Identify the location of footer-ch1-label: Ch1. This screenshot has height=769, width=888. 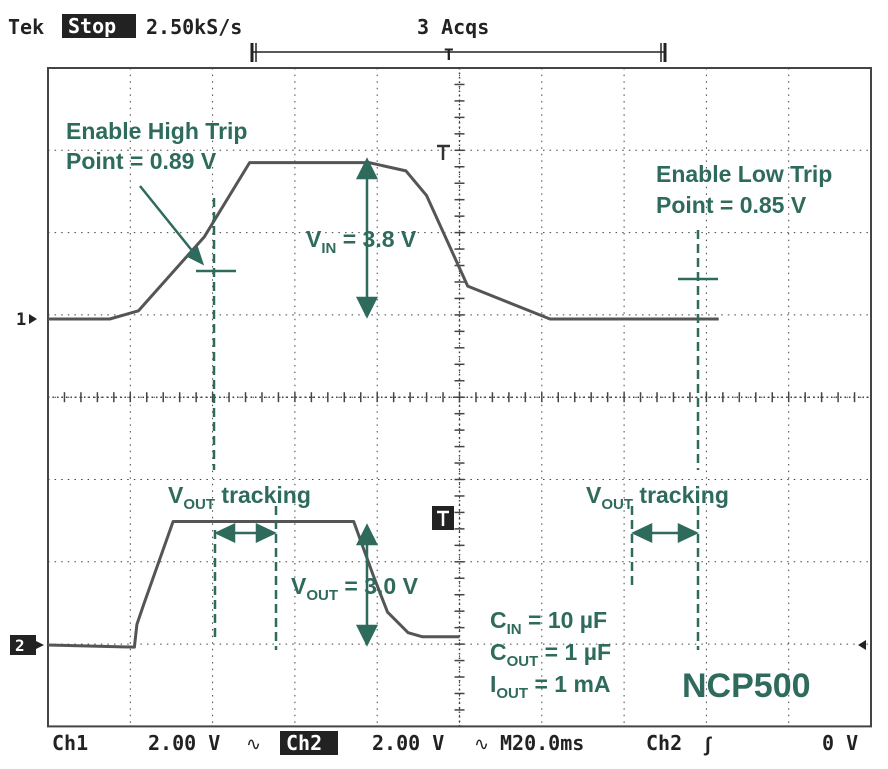
(70, 743).